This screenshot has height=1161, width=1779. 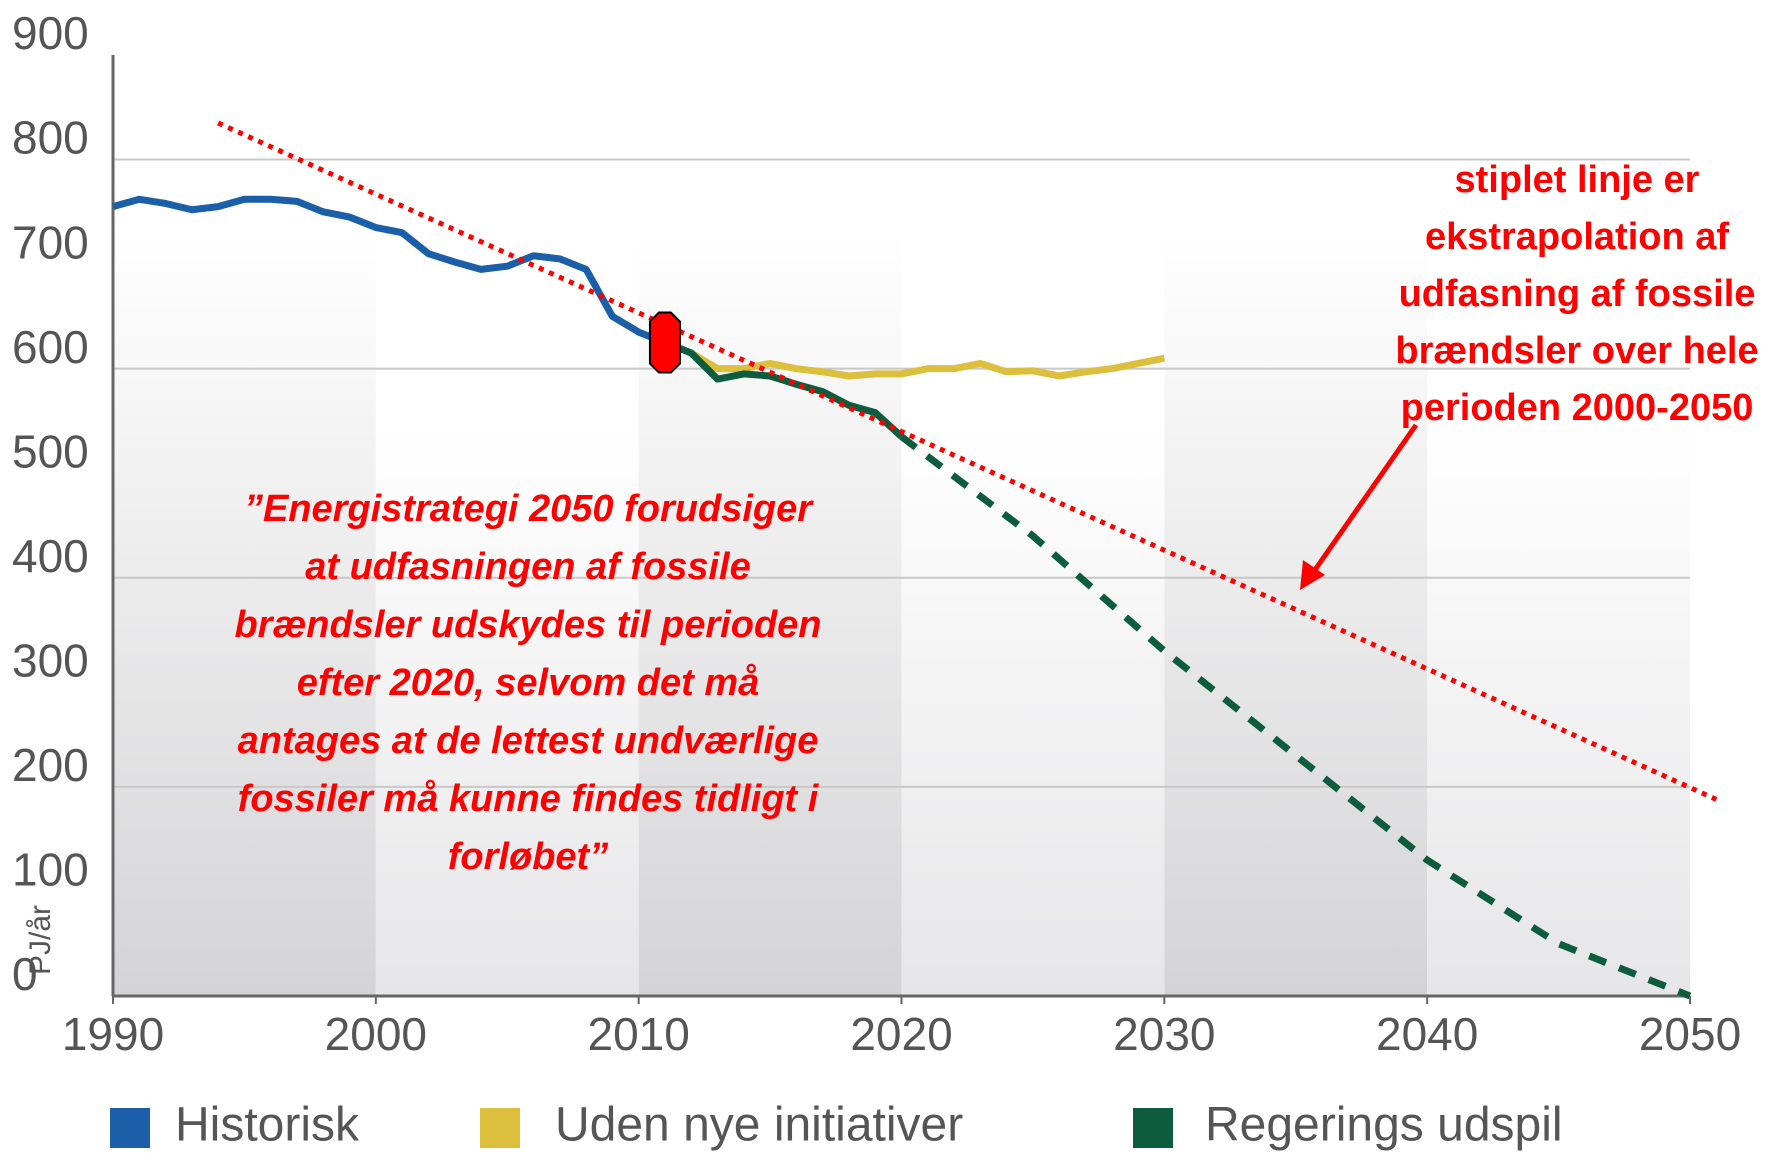 What do you see at coordinates (1577, 408) in the screenshot?
I see `annotation-line: perioden 2000-2050` at bounding box center [1577, 408].